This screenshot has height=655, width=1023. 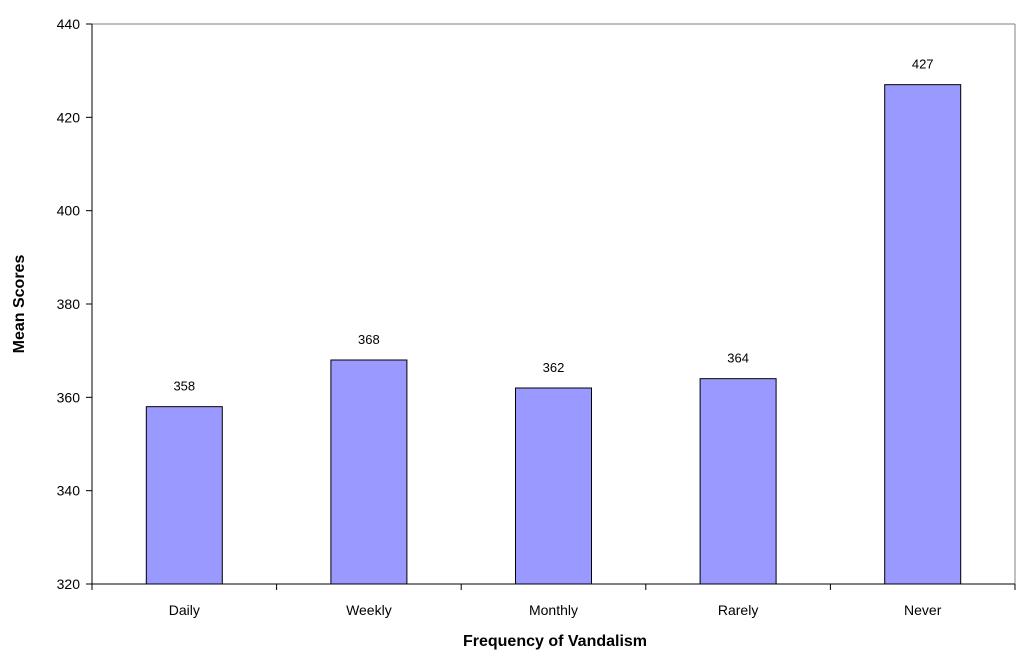 I want to click on bar-monthly, so click(x=553, y=486).